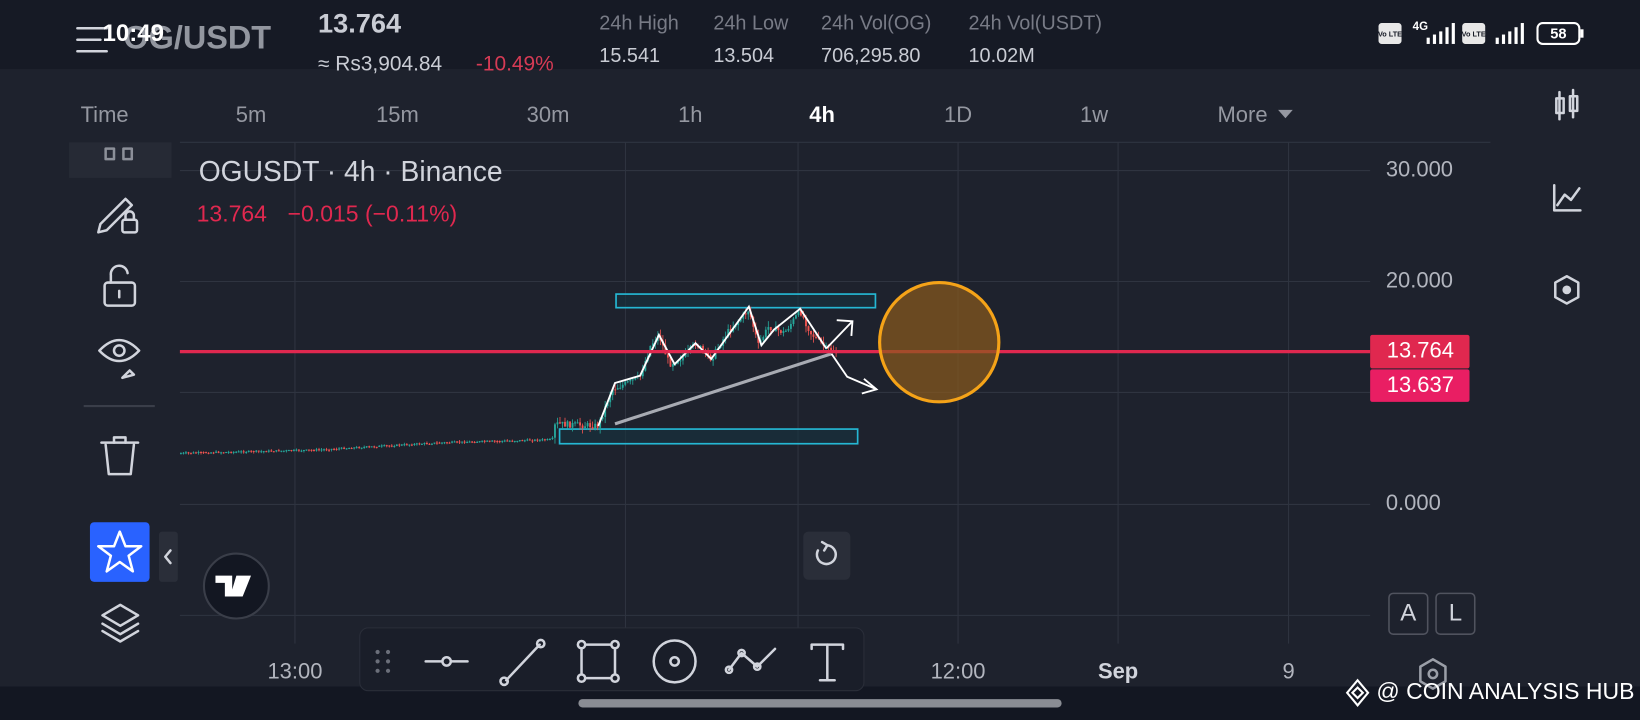 Image resolution: width=1640 pixels, height=720 pixels. What do you see at coordinates (120, 456) in the screenshot?
I see `delete-icon` at bounding box center [120, 456].